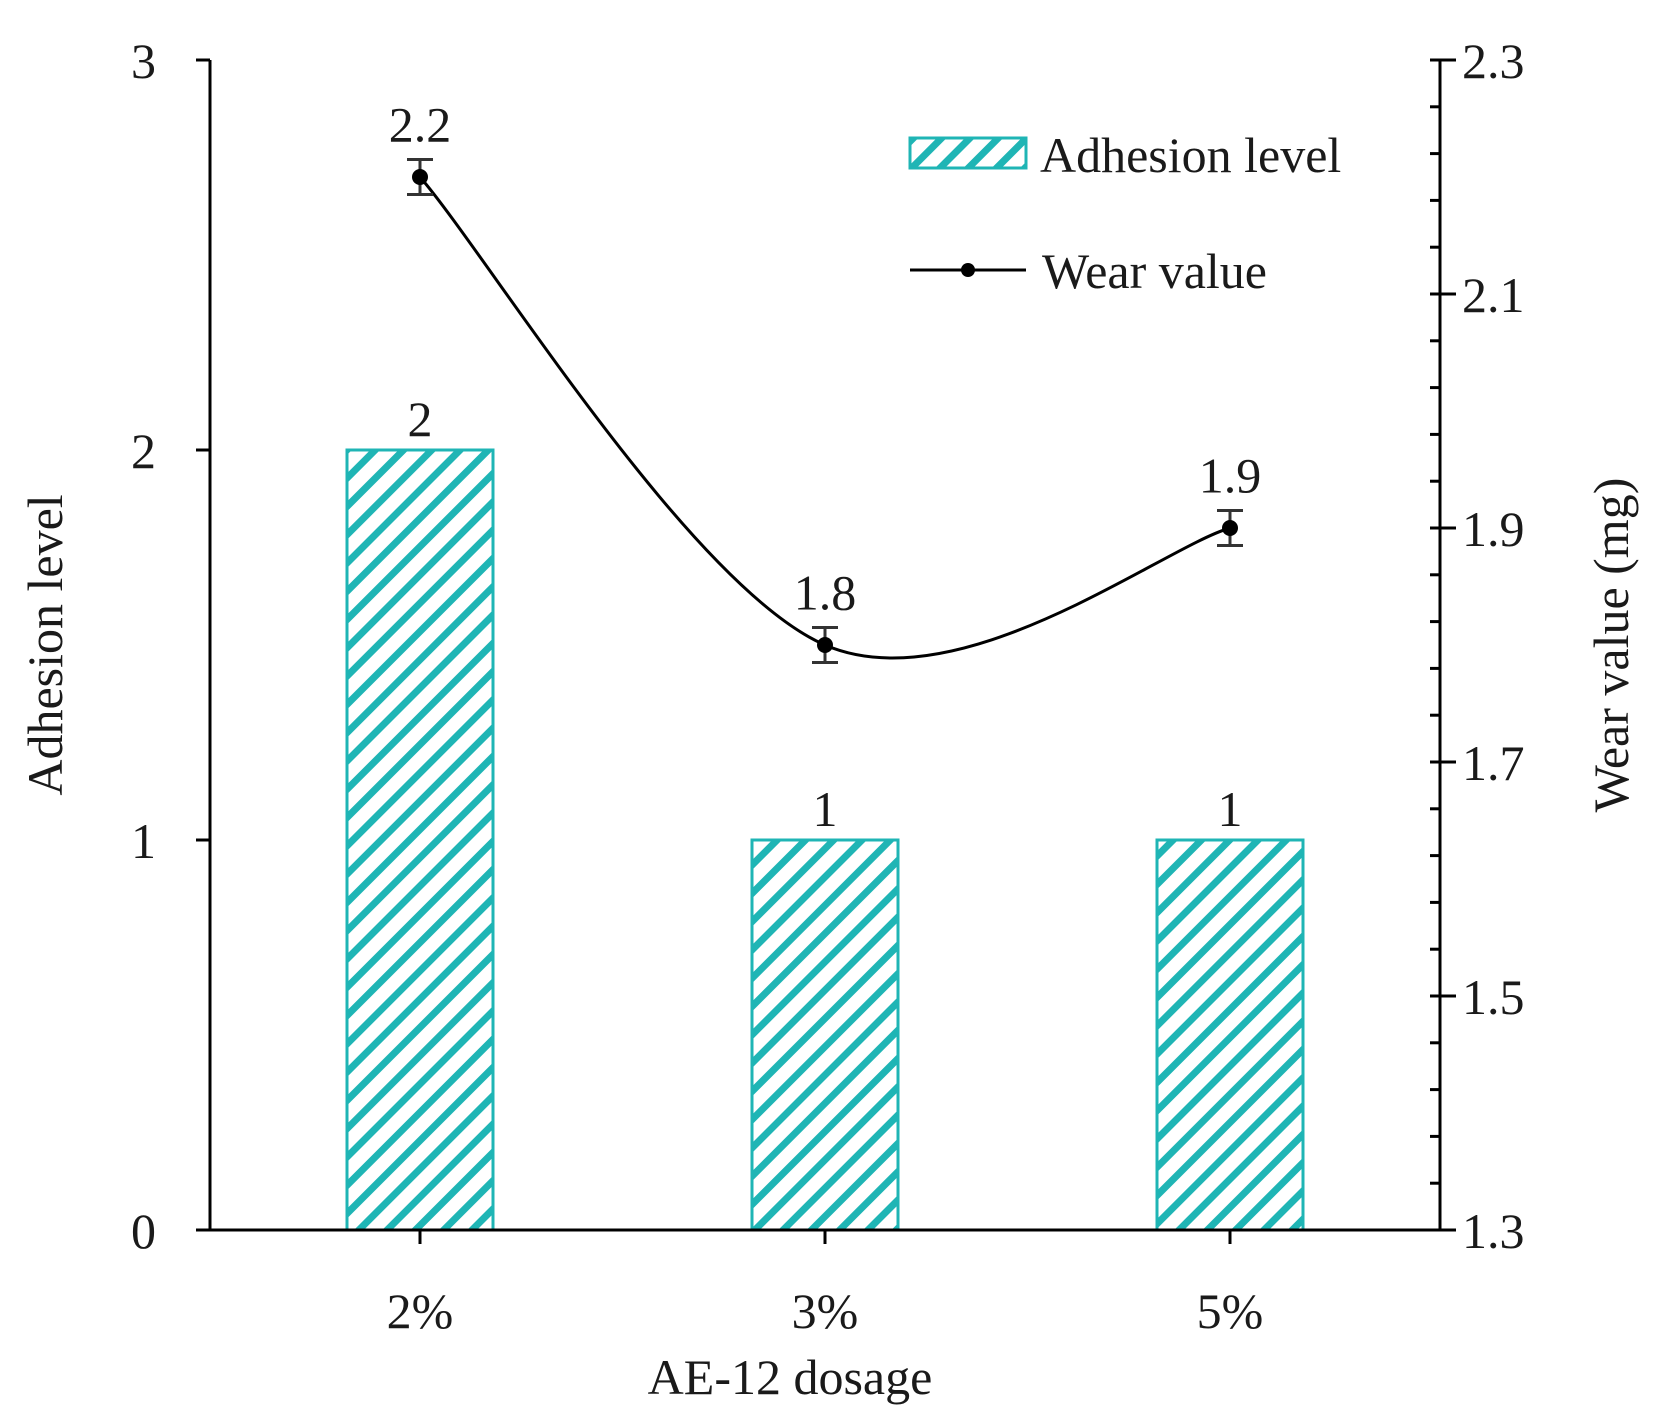  Describe the element at coordinates (420, 124) in the screenshot. I see `wear-value-label: 2.2` at that location.